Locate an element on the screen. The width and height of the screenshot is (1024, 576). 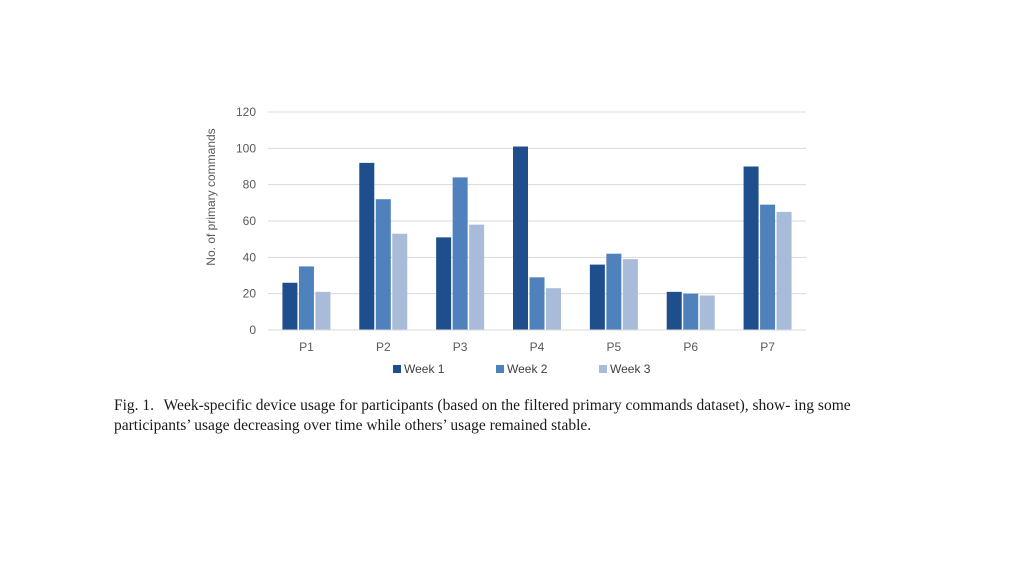
y-tick-label: 40 is located at coordinates (250, 257).